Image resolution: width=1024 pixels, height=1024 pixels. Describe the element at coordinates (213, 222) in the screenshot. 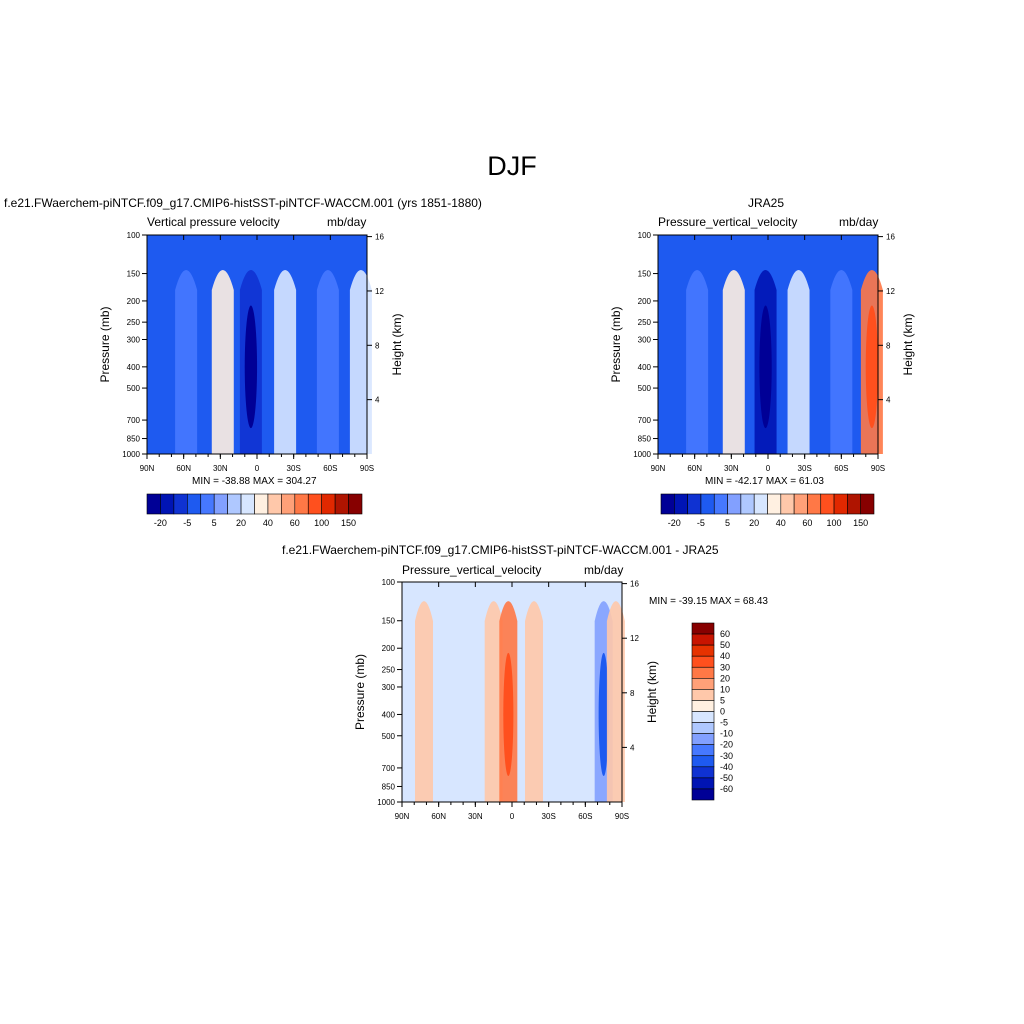

I see `panel-model-variable: Vertical pressure velocity` at that location.